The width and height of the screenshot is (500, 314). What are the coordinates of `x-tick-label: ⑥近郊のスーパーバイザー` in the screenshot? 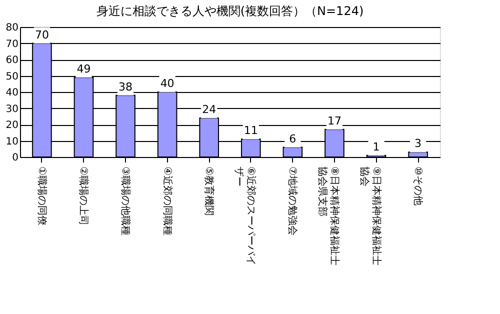 It's located at (244, 216).